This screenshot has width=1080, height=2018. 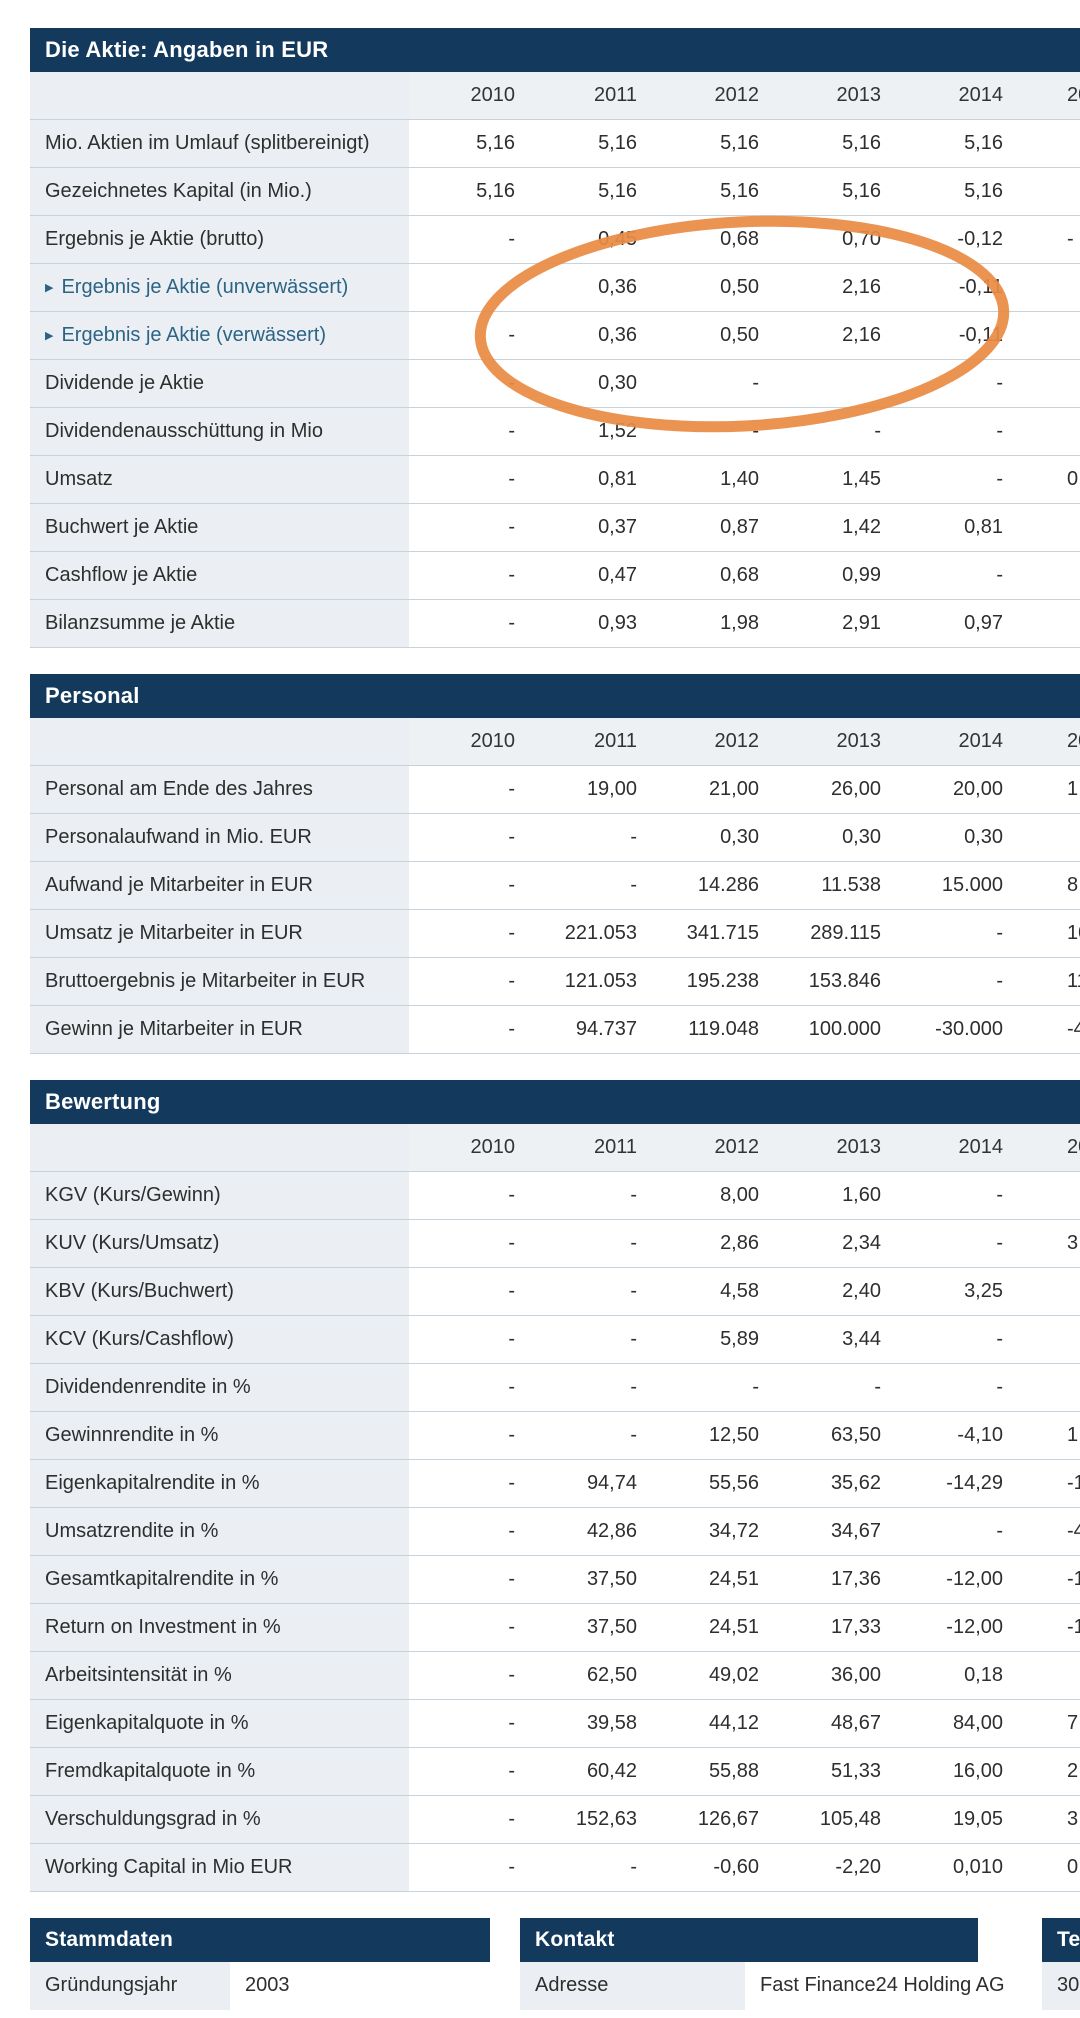 What do you see at coordinates (714, 527) in the screenshot?
I see `cell-value: 0,87` at bounding box center [714, 527].